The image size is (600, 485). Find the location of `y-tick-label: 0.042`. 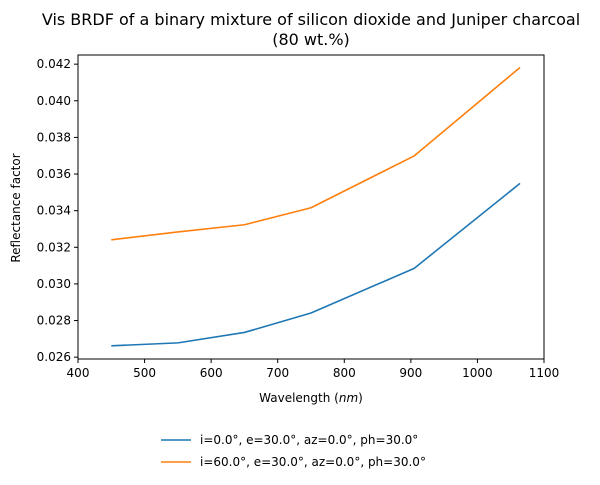

y-tick-label: 0.042 is located at coordinates (54, 64).